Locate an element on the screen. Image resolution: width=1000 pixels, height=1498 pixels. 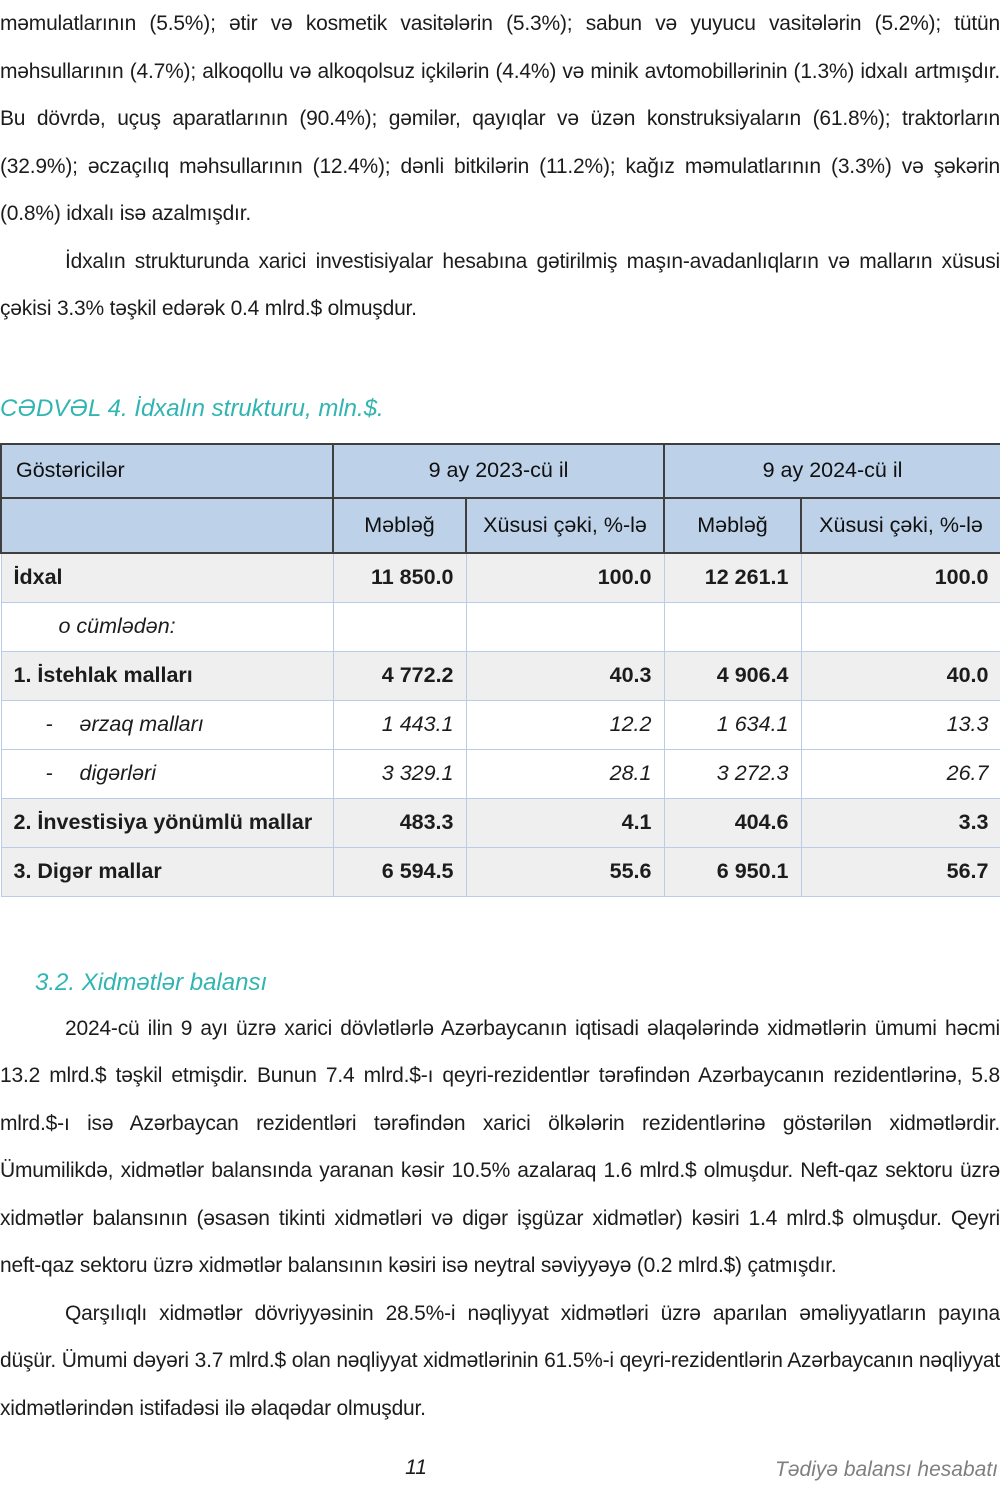
column-group-2023: 9 ay 2023-cü il is located at coordinates (498, 470).